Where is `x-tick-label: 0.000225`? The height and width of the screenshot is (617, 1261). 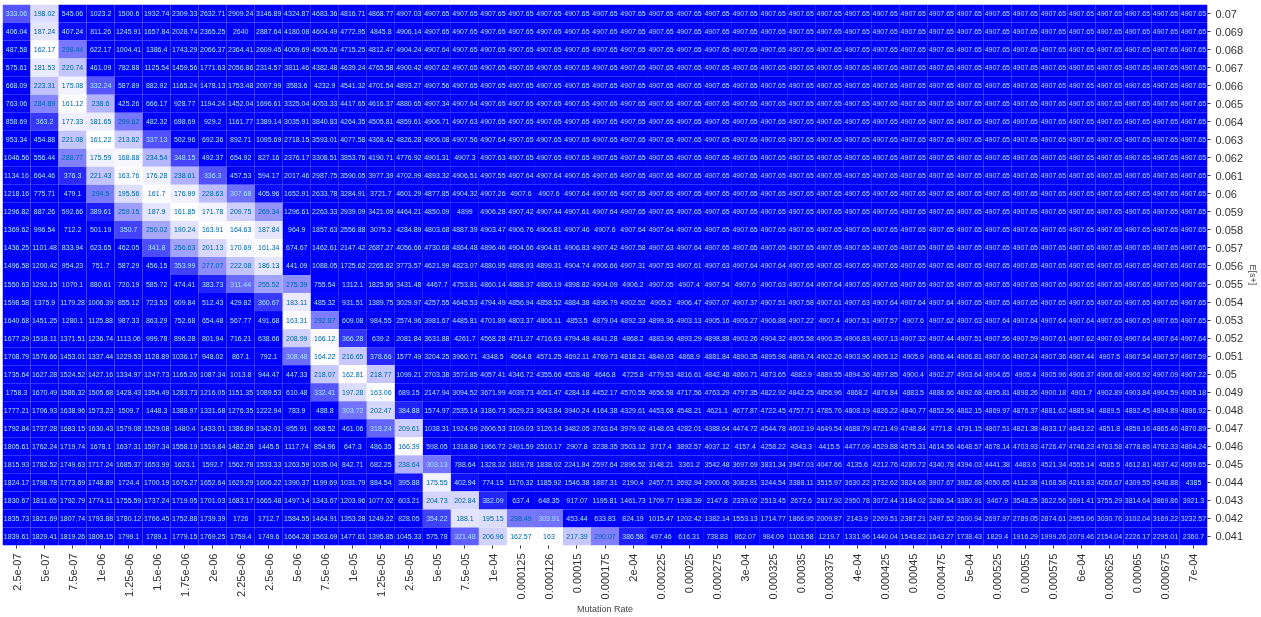
x-tick-label: 0.000225 is located at coordinates (661, 576).